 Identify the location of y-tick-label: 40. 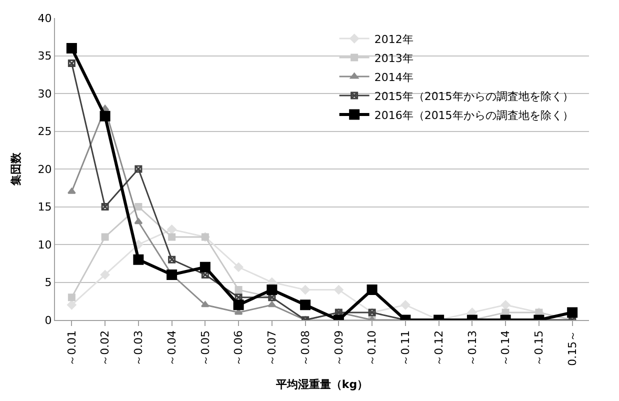
(45, 18).